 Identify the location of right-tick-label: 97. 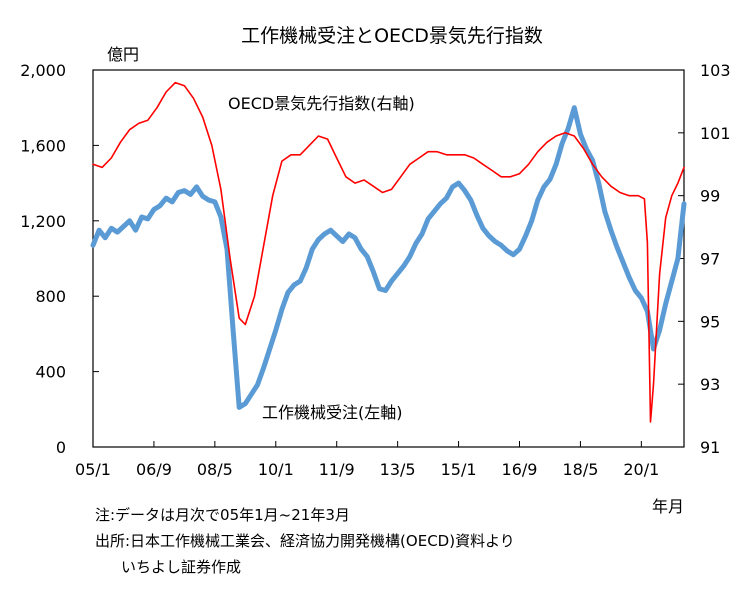
(710, 259).